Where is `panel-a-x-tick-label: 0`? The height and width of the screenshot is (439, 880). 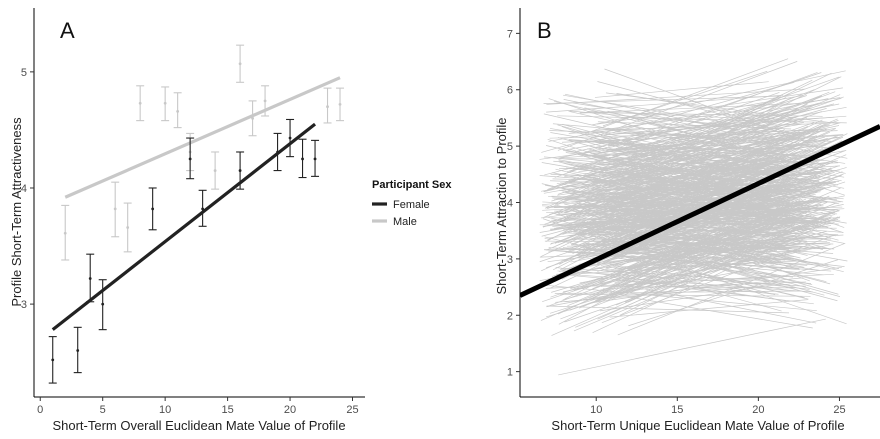
panel-a-x-tick-label: 0 is located at coordinates (40, 410).